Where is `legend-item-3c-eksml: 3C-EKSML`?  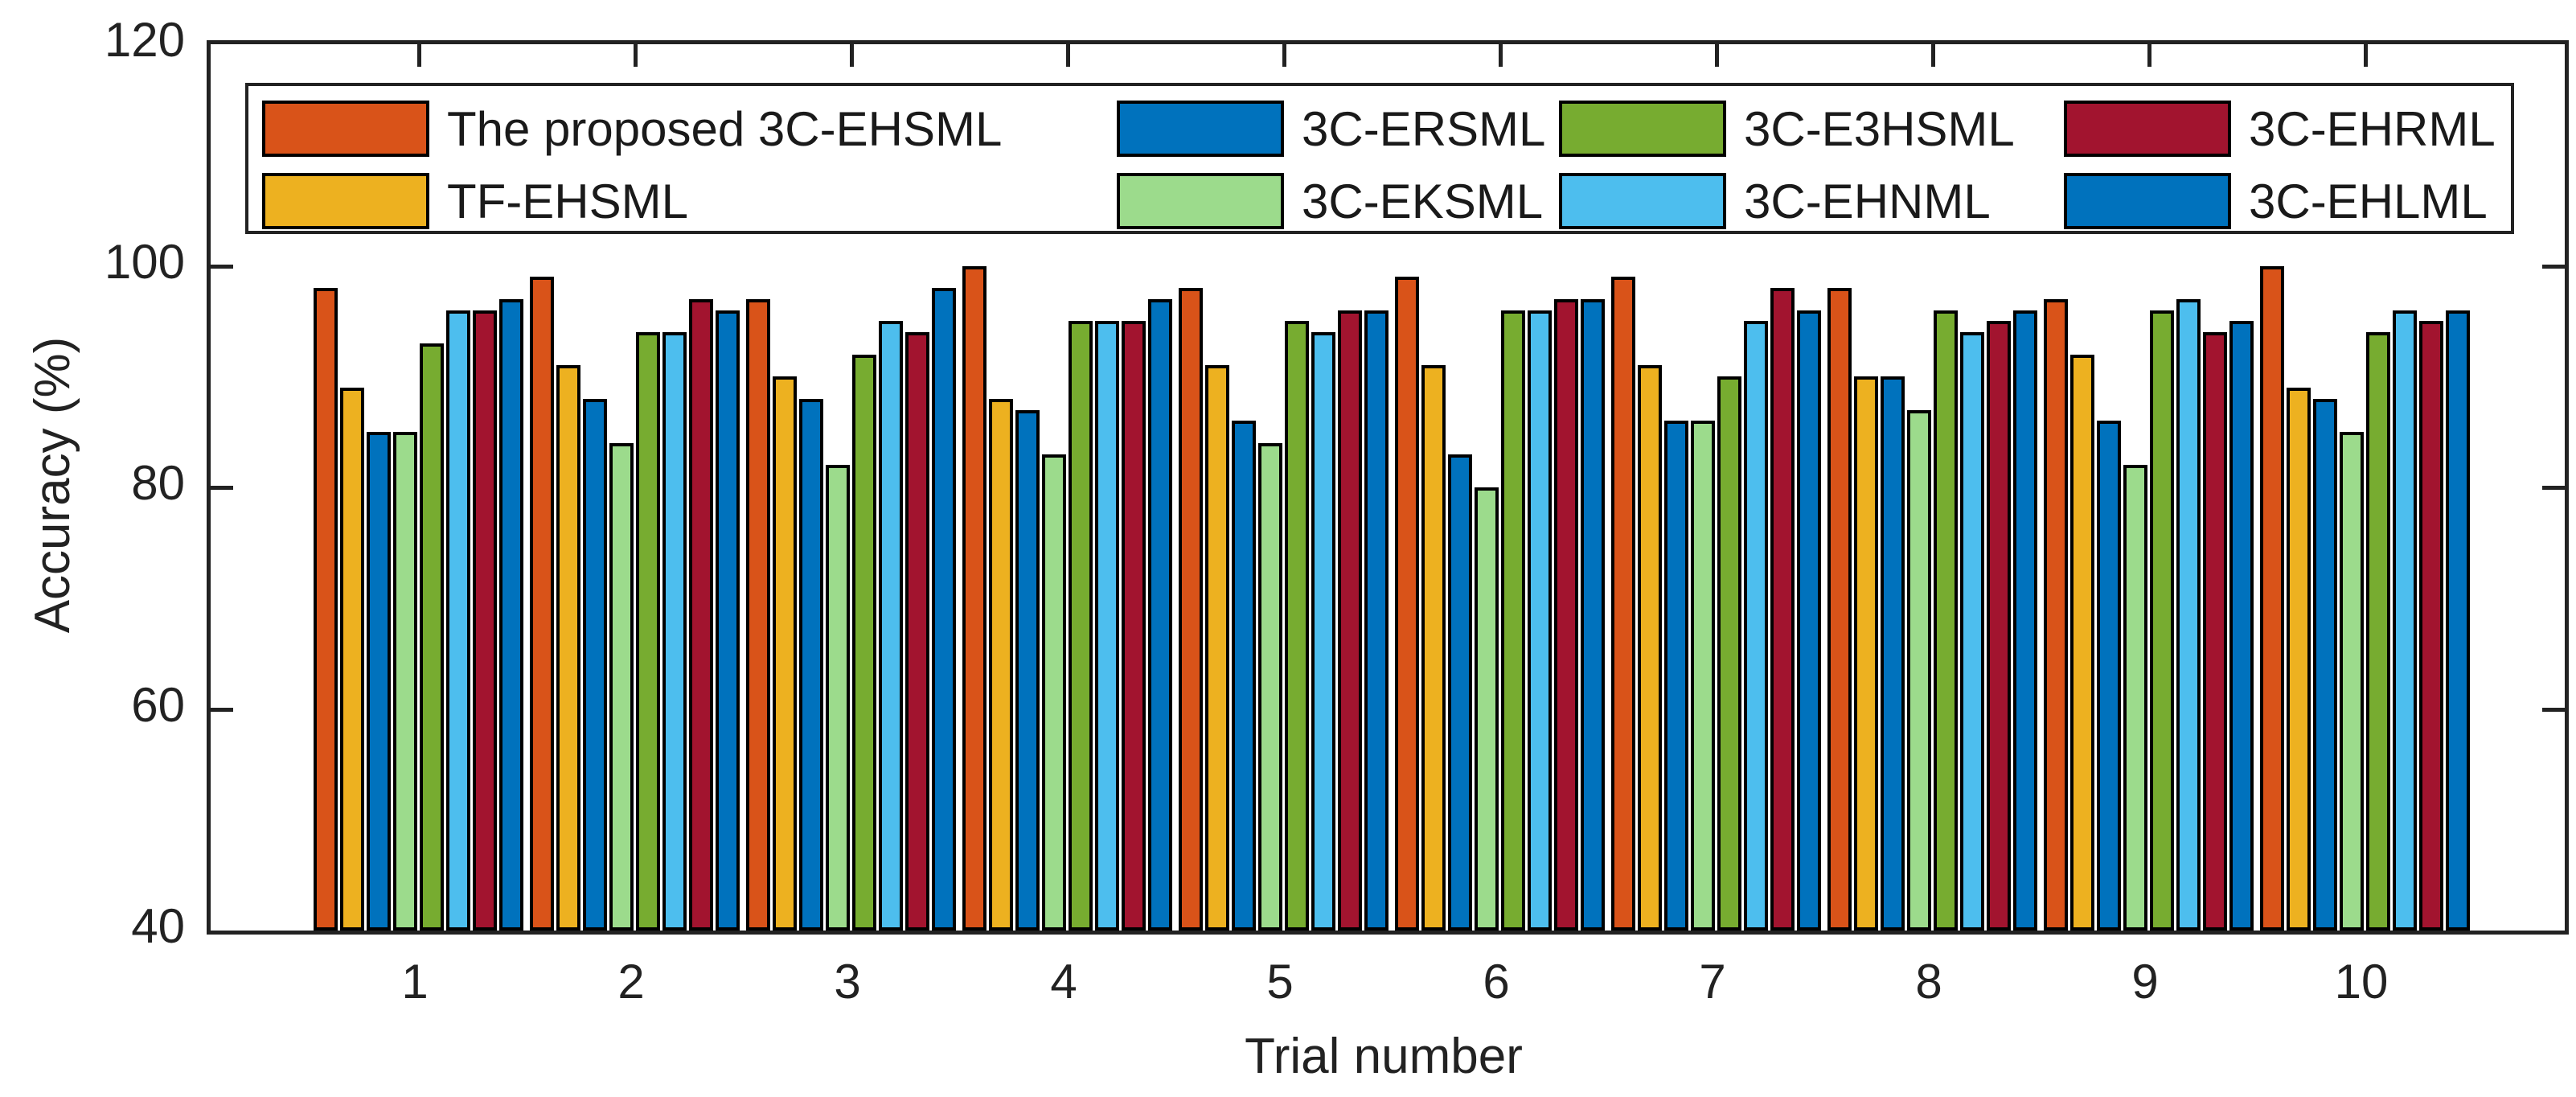
legend-item-3c-eksml: 3C-EKSML is located at coordinates (1331, 201).